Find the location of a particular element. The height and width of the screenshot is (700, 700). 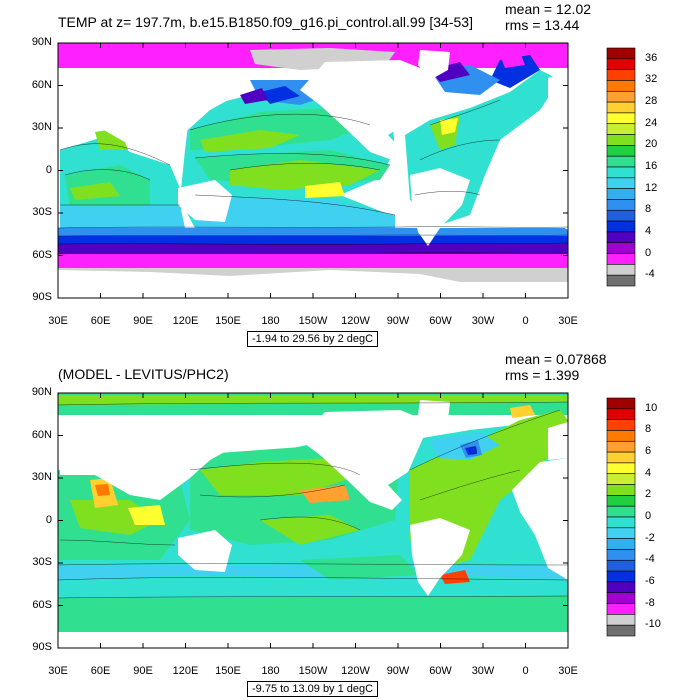

colorbar-label: -8 is located at coordinates (650, 602).